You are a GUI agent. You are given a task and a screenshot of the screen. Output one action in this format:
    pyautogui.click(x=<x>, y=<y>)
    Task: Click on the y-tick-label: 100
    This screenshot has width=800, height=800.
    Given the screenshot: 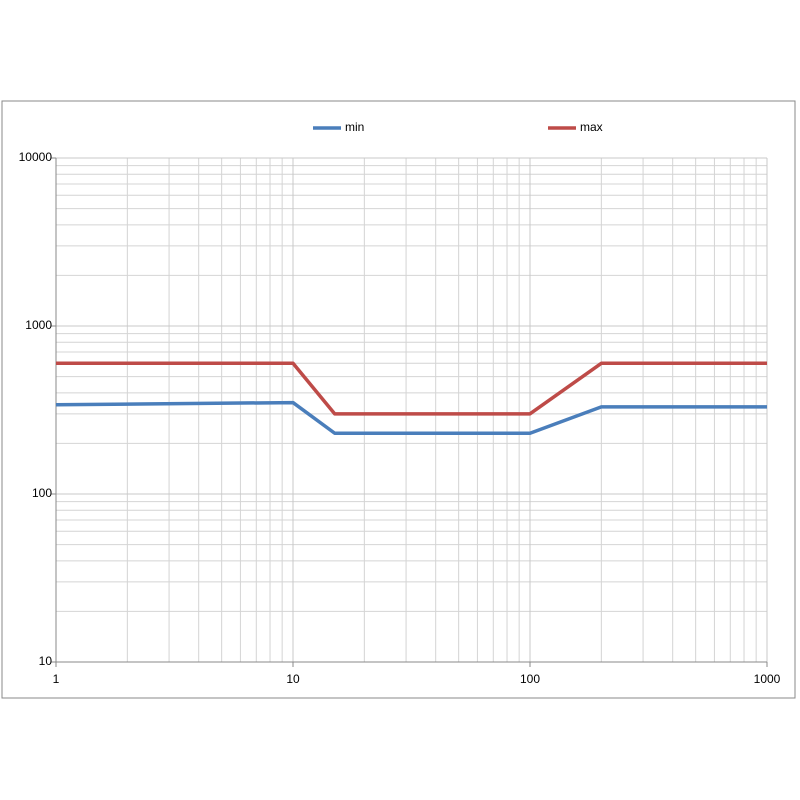 What is the action you would take?
    pyautogui.click(x=42, y=493)
    